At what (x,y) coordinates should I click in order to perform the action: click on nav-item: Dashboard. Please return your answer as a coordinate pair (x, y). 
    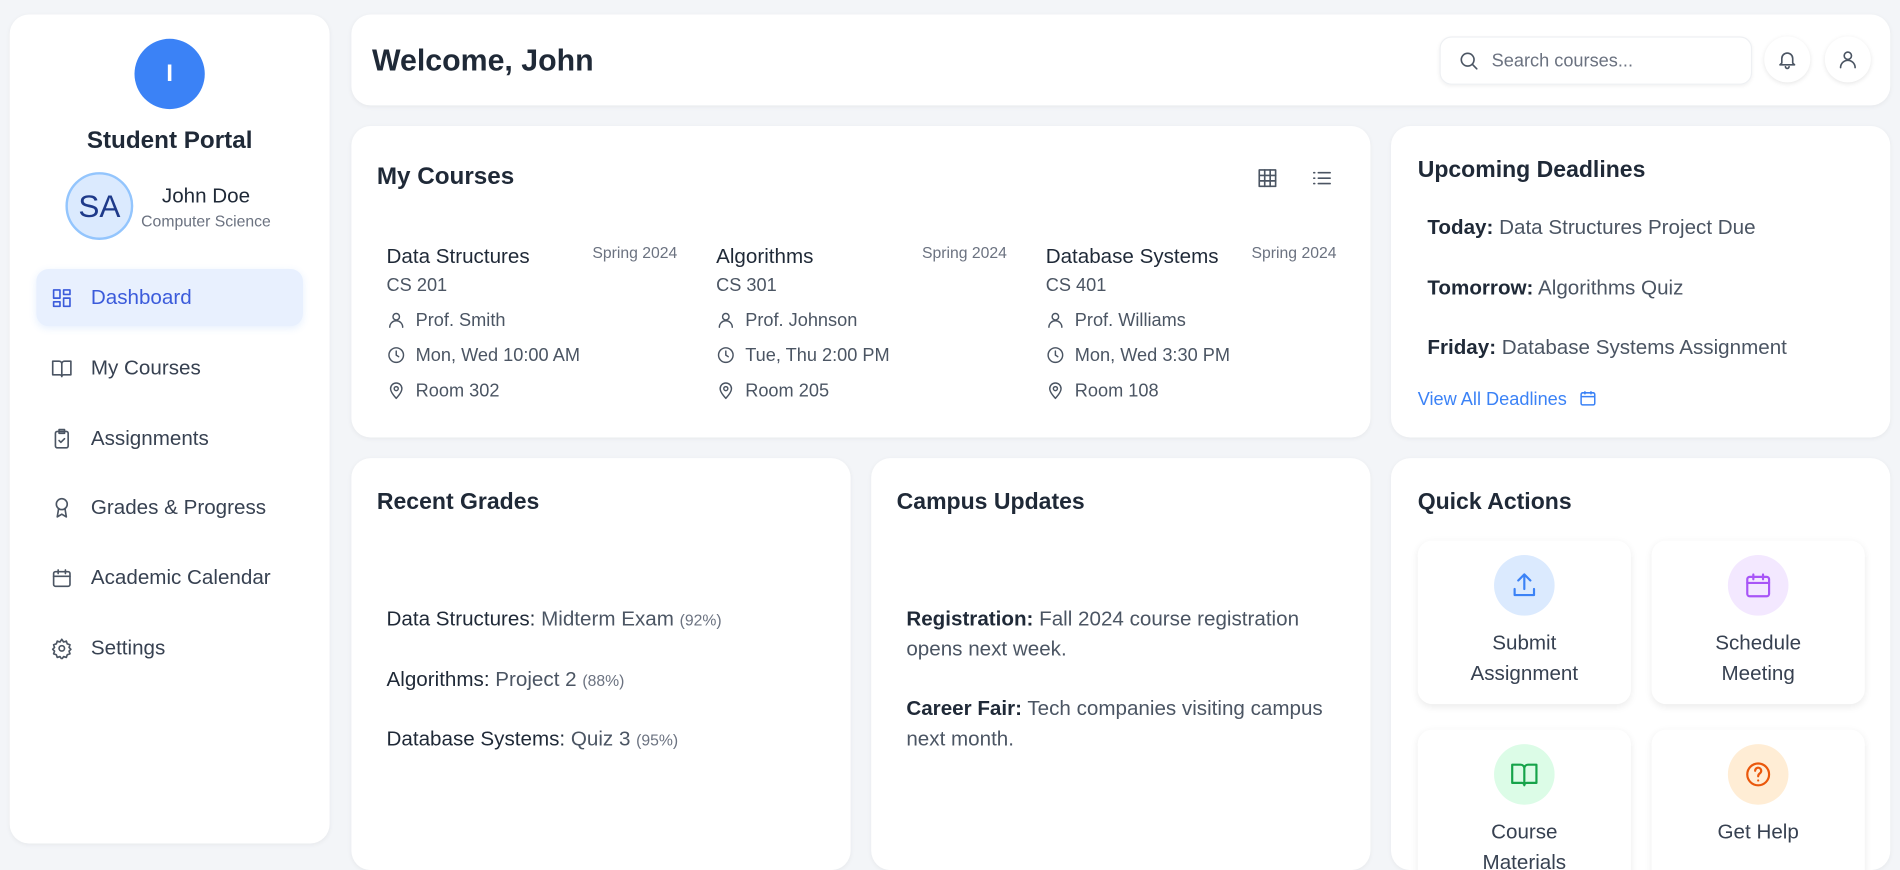
    Looking at the image, I should click on (167, 298).